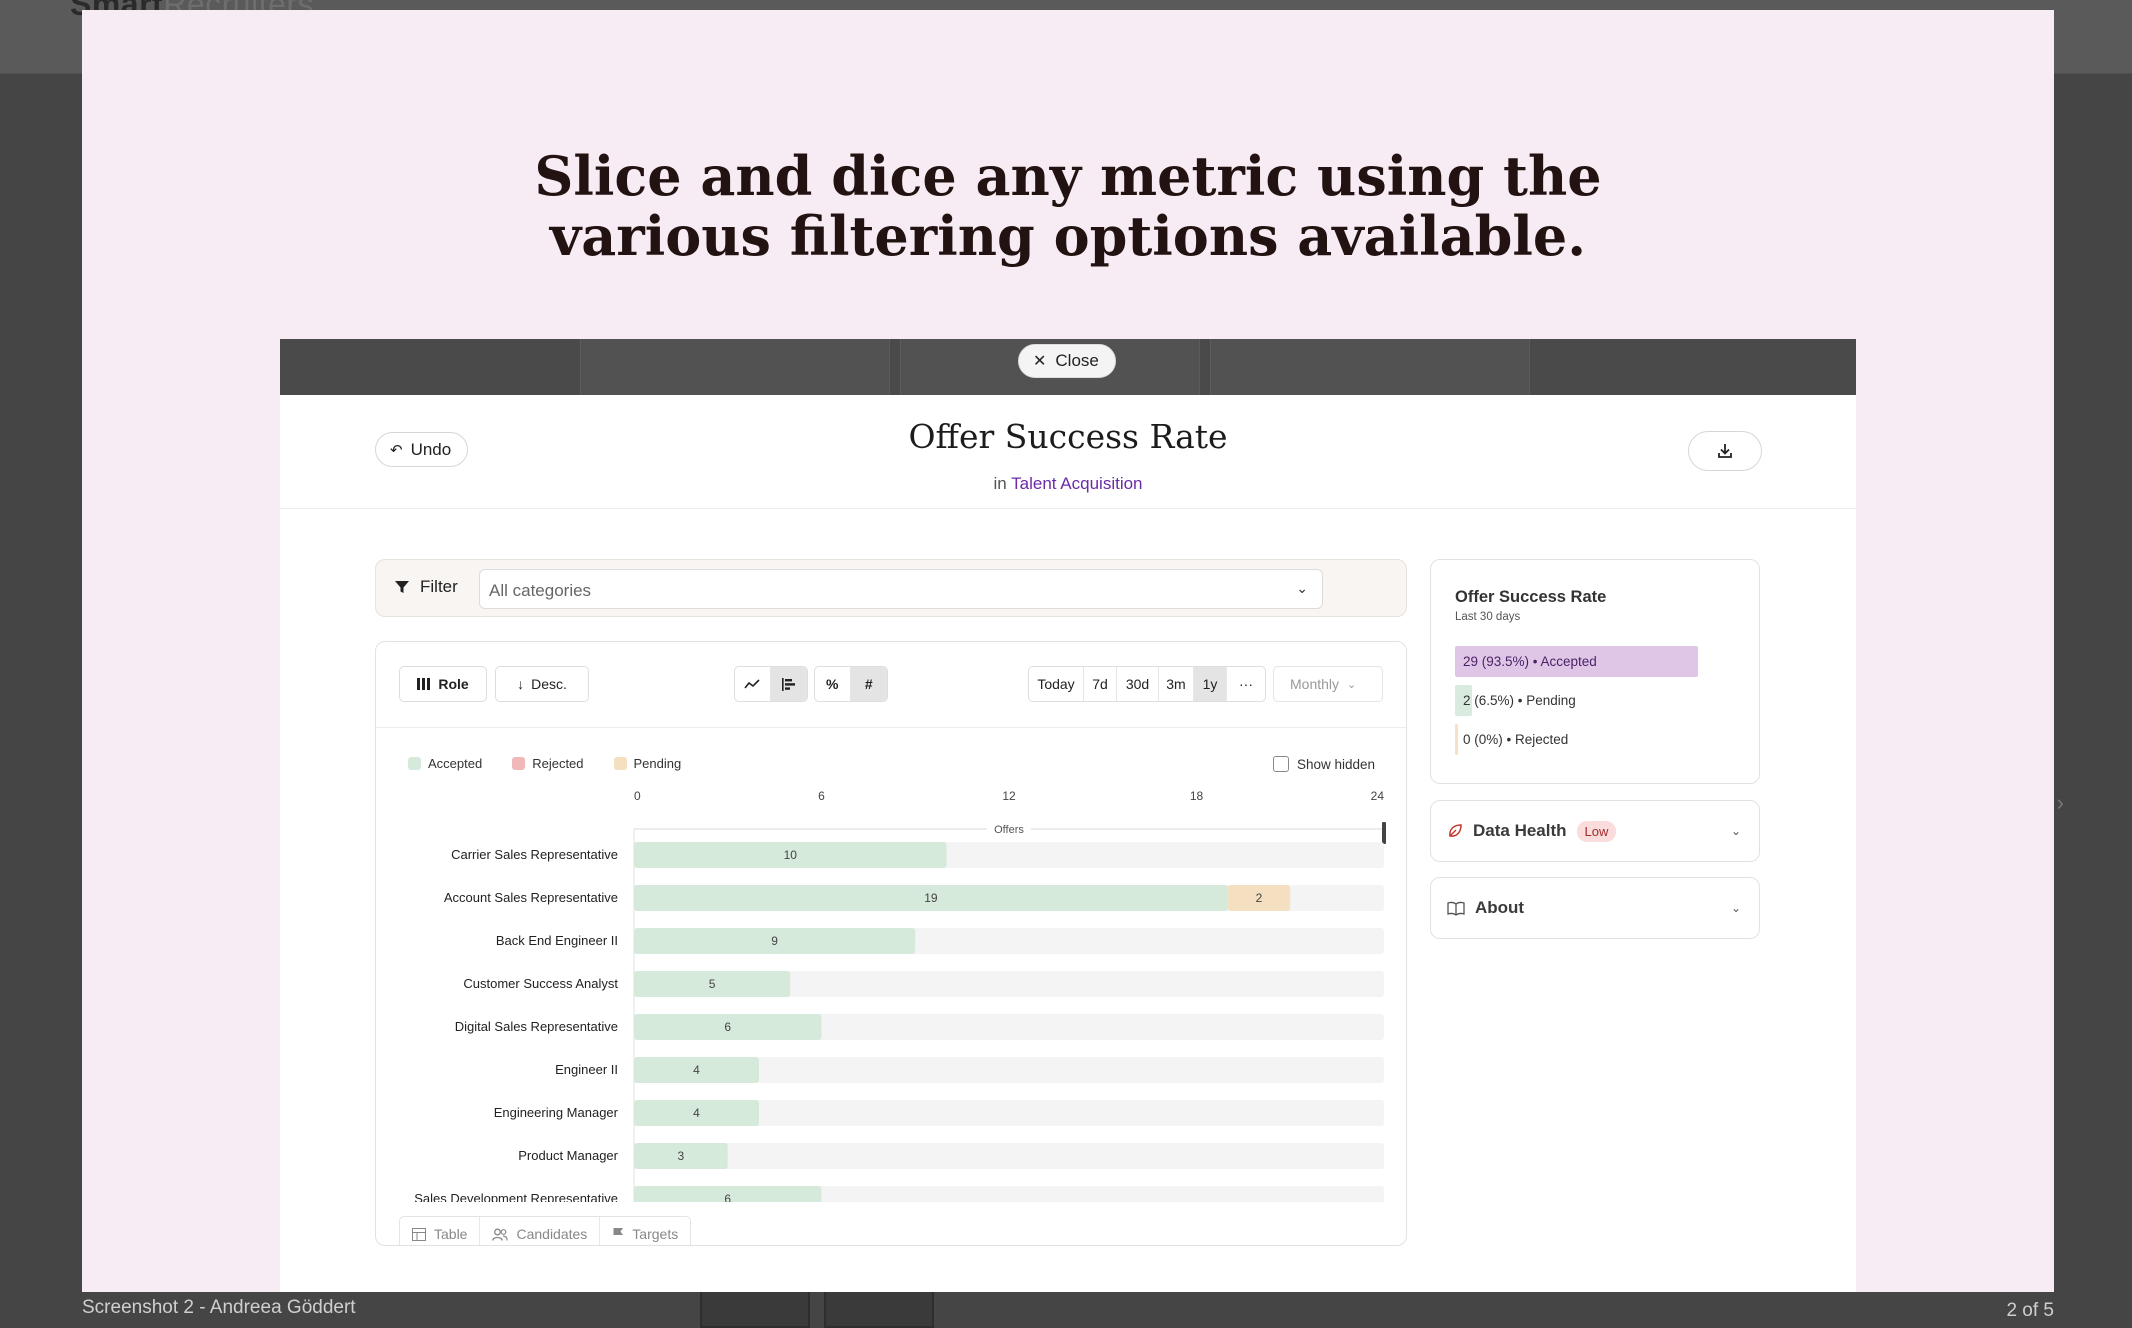  Describe the element at coordinates (586, 1069) in the screenshot. I see `category-label: Engineer II` at that location.